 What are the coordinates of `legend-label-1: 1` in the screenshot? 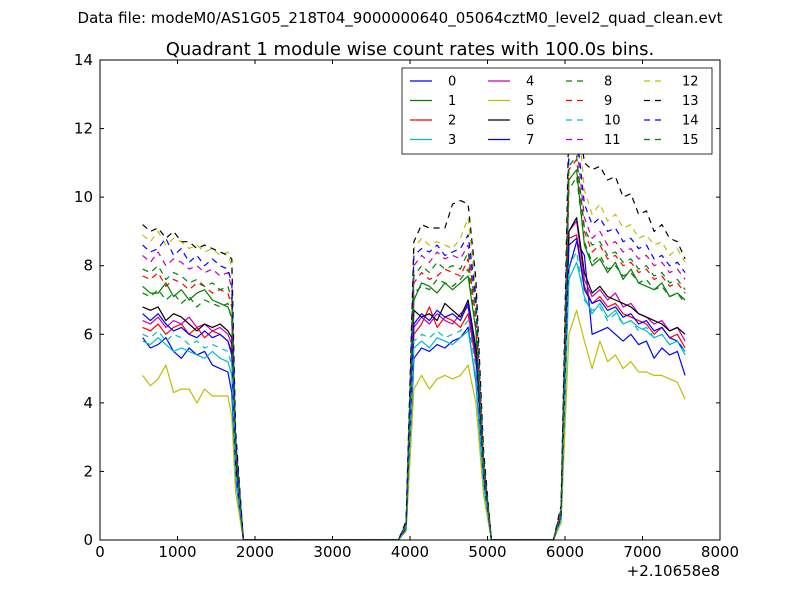 It's located at (452, 101).